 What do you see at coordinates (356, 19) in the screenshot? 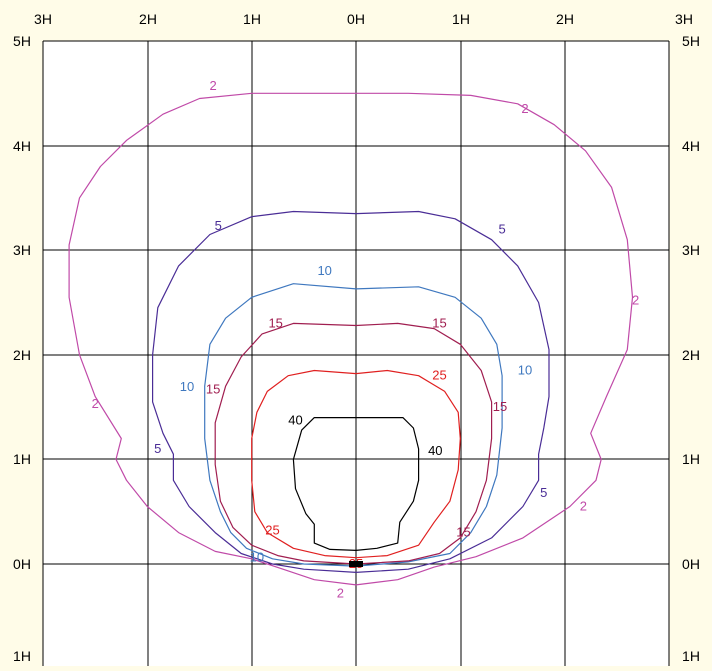
I see `x-tick-label: 0H` at bounding box center [356, 19].